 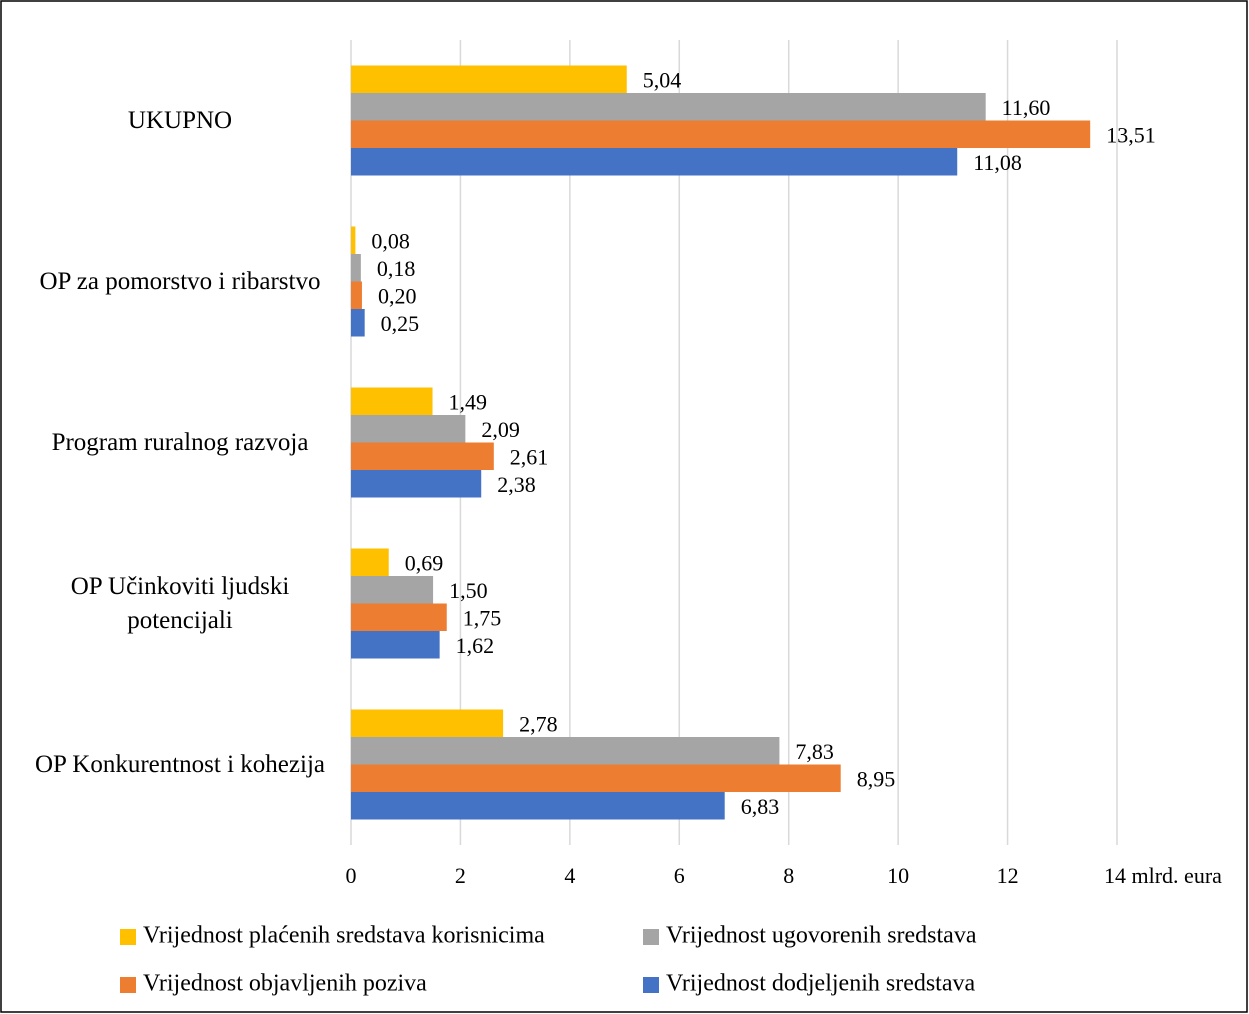 I want to click on value-label: 0,69, so click(x=424, y=562).